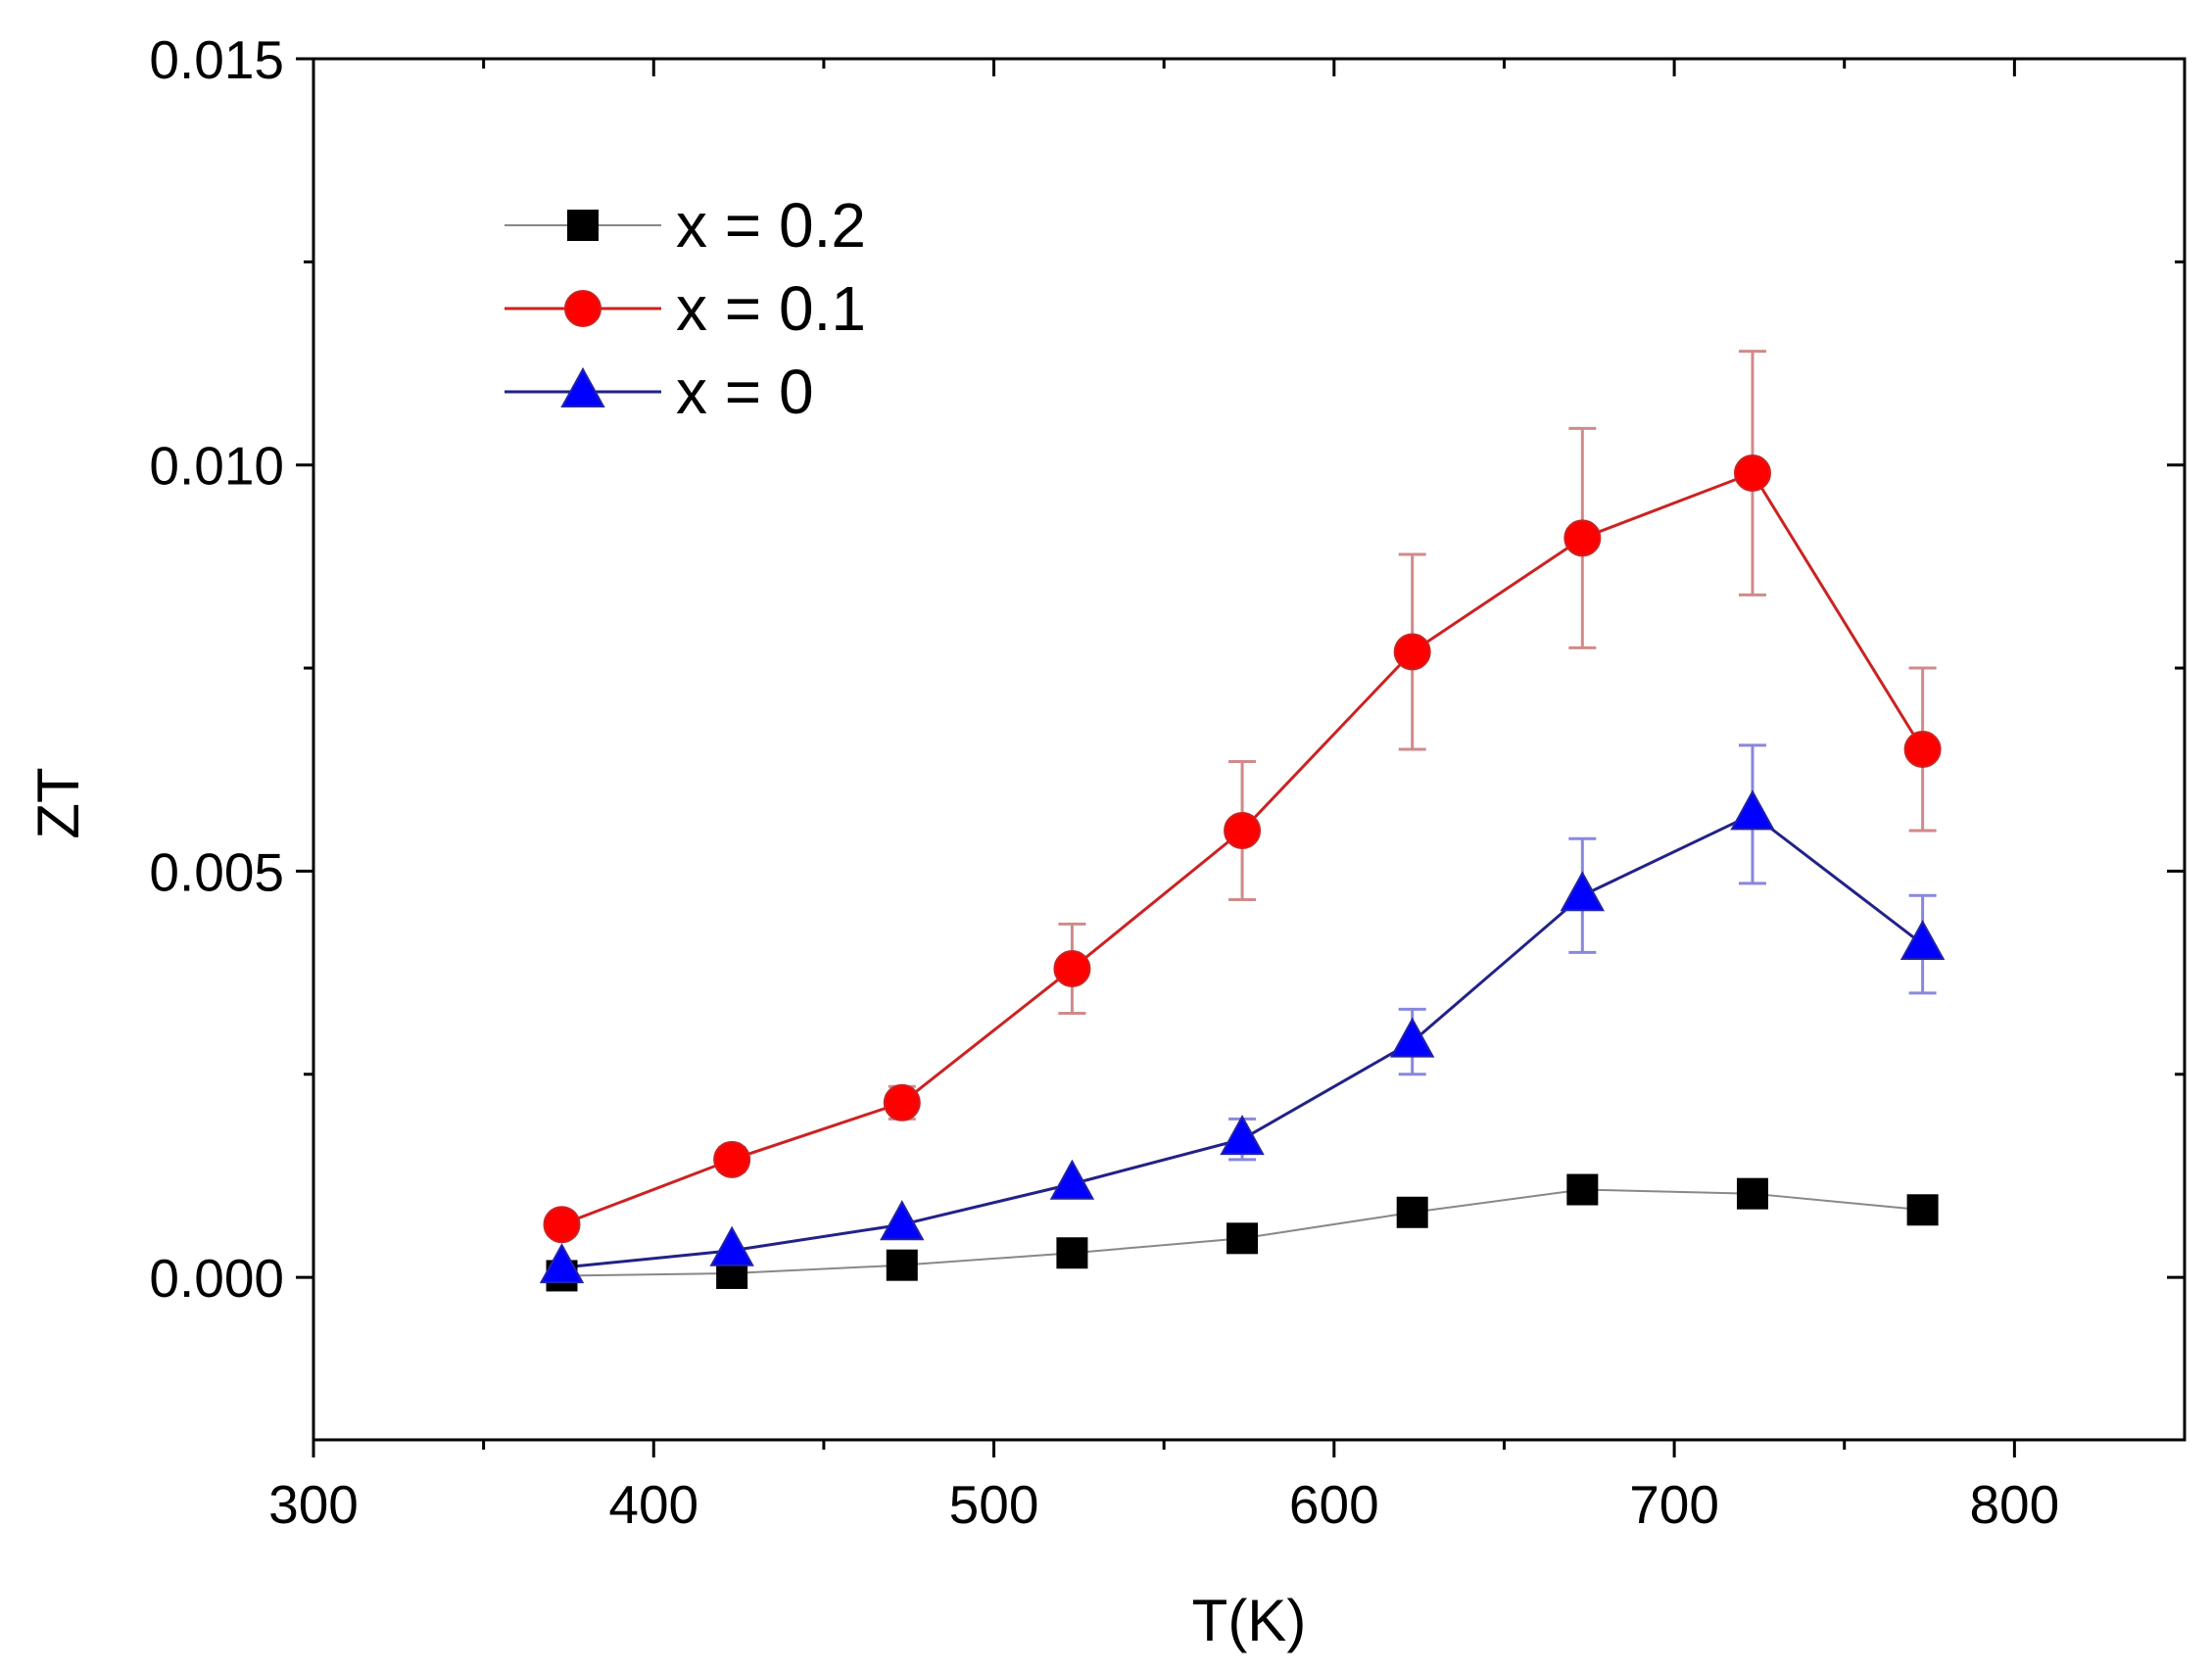  What do you see at coordinates (994, 1504) in the screenshot?
I see `x-tick-label: 500` at bounding box center [994, 1504].